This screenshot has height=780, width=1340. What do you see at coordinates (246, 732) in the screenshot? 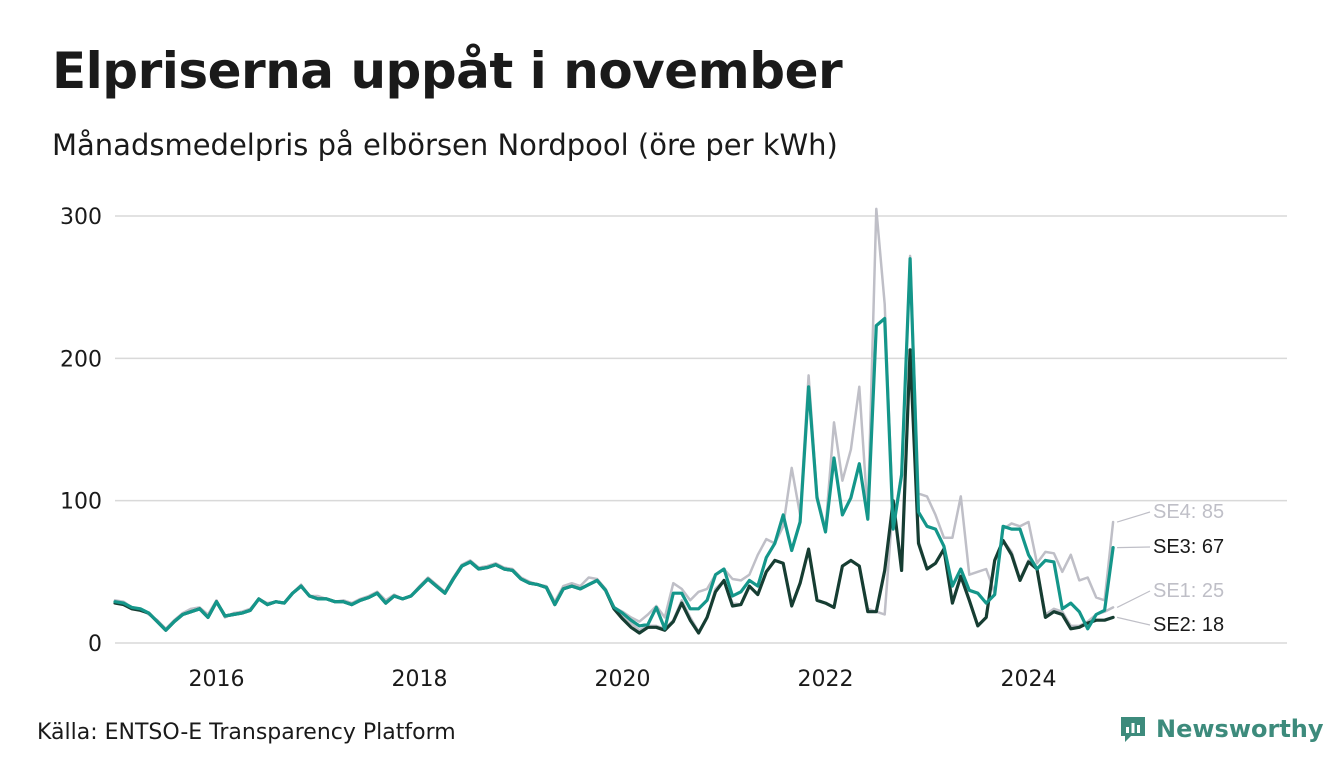
I see `source-note: Källa: ENTSO-E Transparency Platform` at bounding box center [246, 732].